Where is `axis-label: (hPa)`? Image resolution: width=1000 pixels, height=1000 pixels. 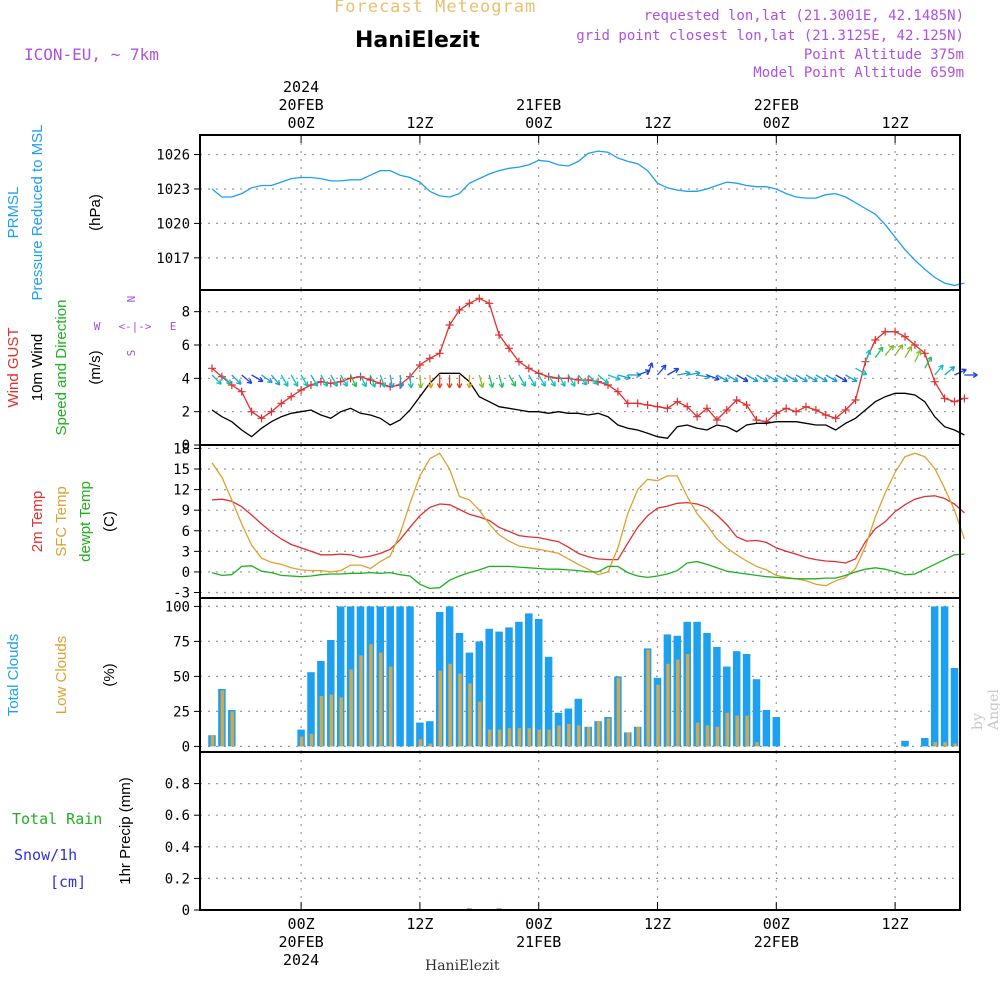
axis-label: (hPa) is located at coordinates (95, 212).